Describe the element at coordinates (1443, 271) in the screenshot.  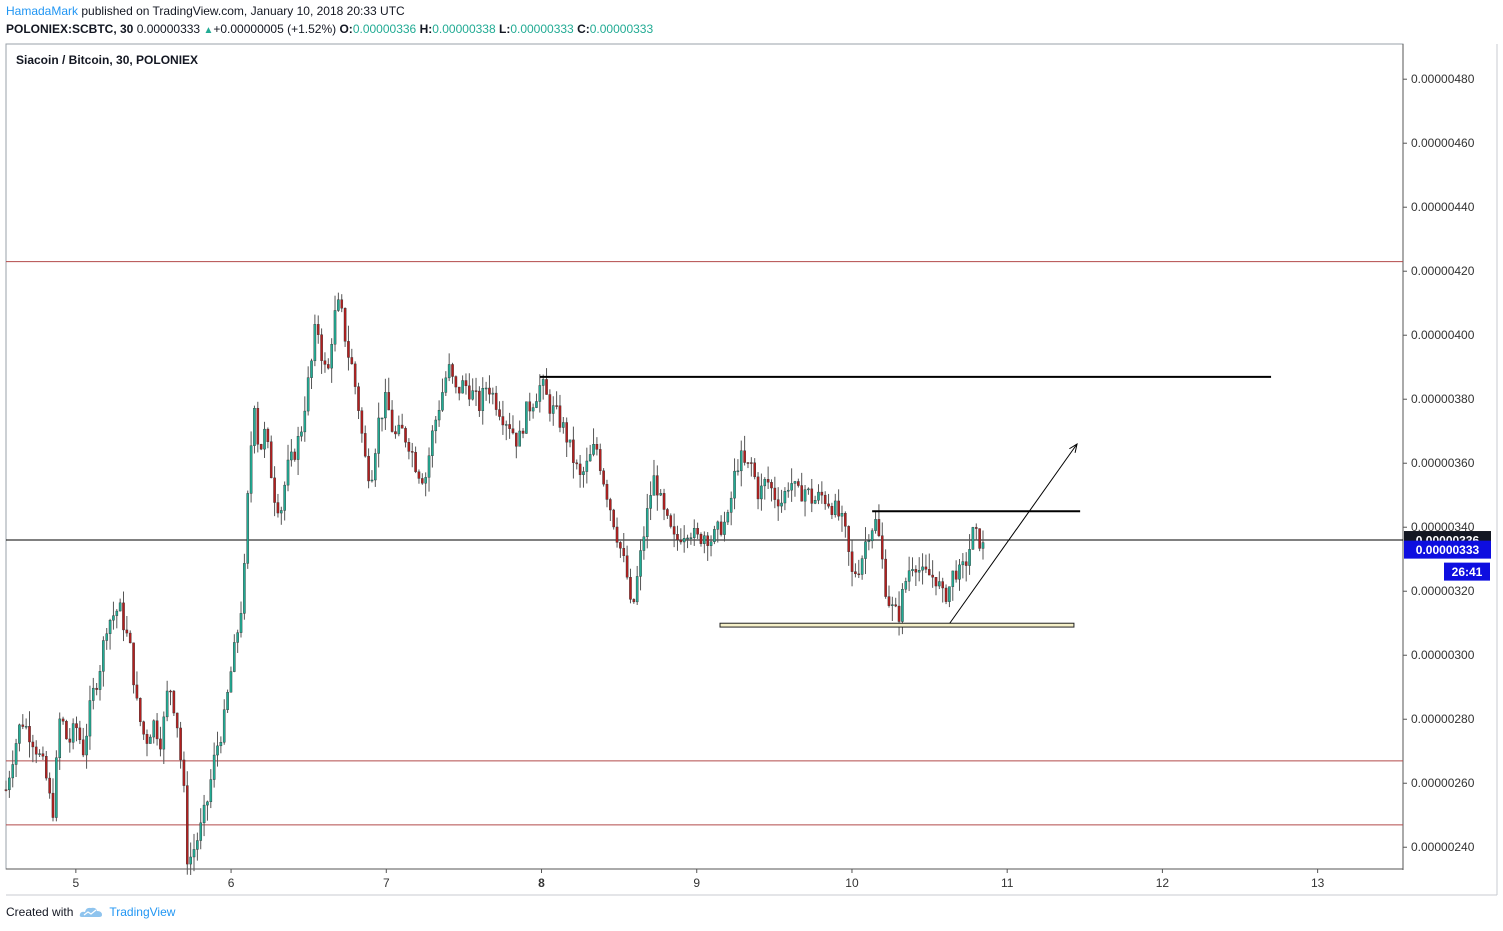
I see `y-tick-label: 0.00000420` at that location.